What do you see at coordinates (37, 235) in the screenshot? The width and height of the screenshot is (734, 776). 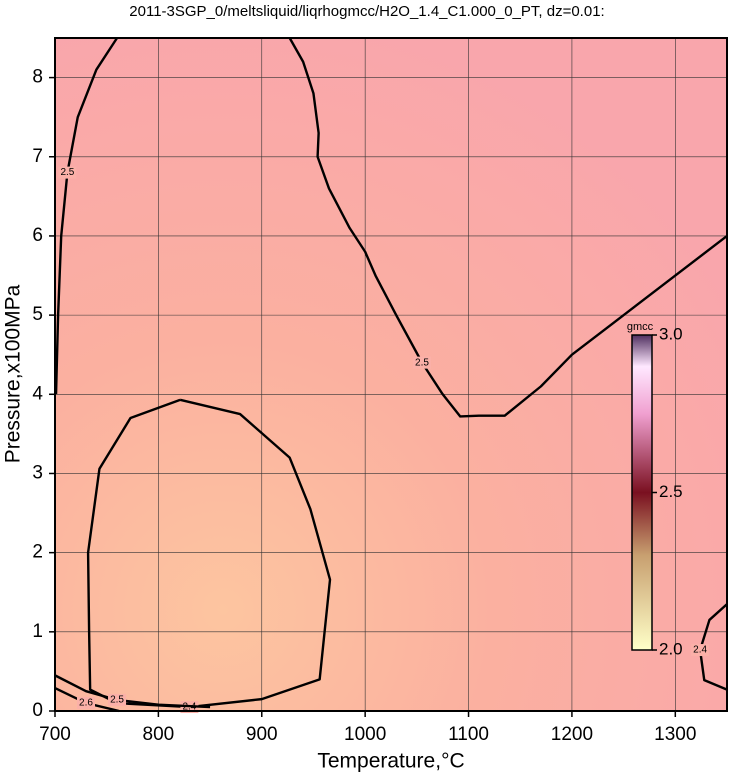 I see `y-tick-label: 6` at bounding box center [37, 235].